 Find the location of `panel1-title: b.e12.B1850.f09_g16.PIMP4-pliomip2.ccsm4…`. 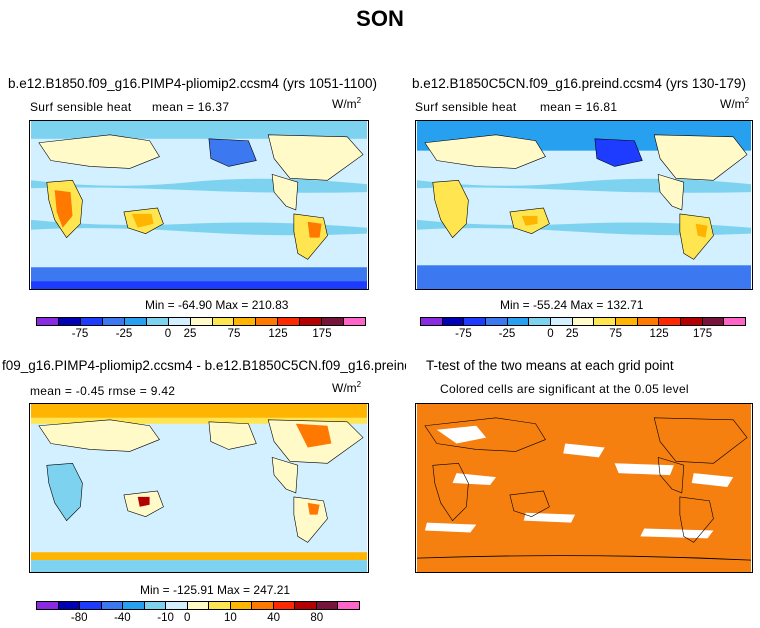

panel1-title: b.e12.B1850.f09_g16.PIMP4-pliomip2.ccsm4… is located at coordinates (192, 83).